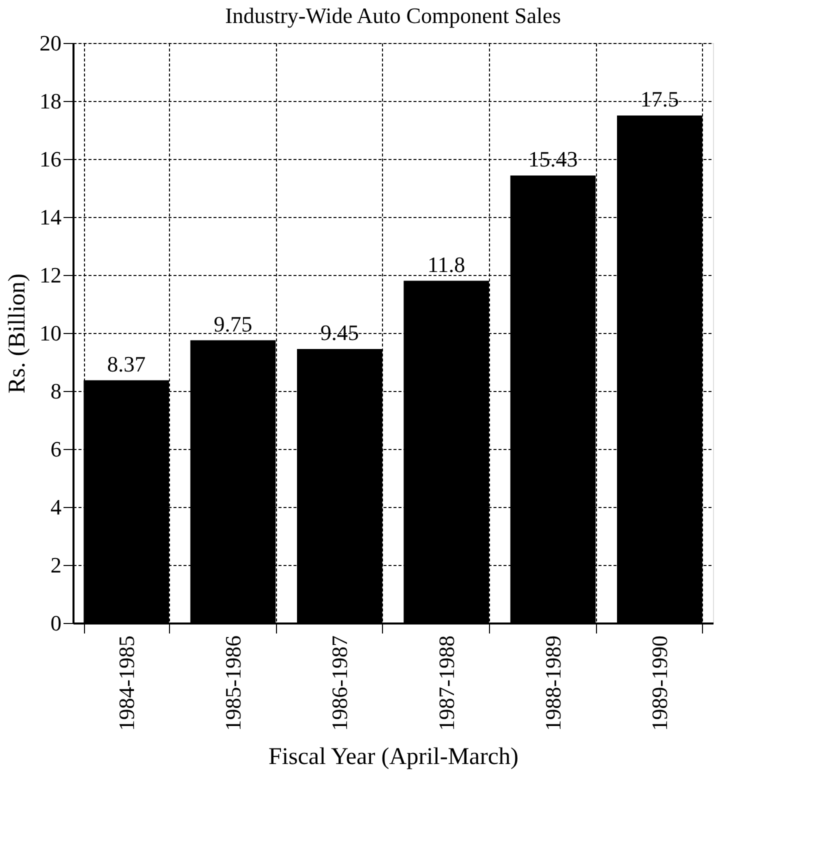 This screenshot has width=833, height=850. Describe the element at coordinates (233, 683) in the screenshot. I see `x-tick-label: 1985-1986` at that location.